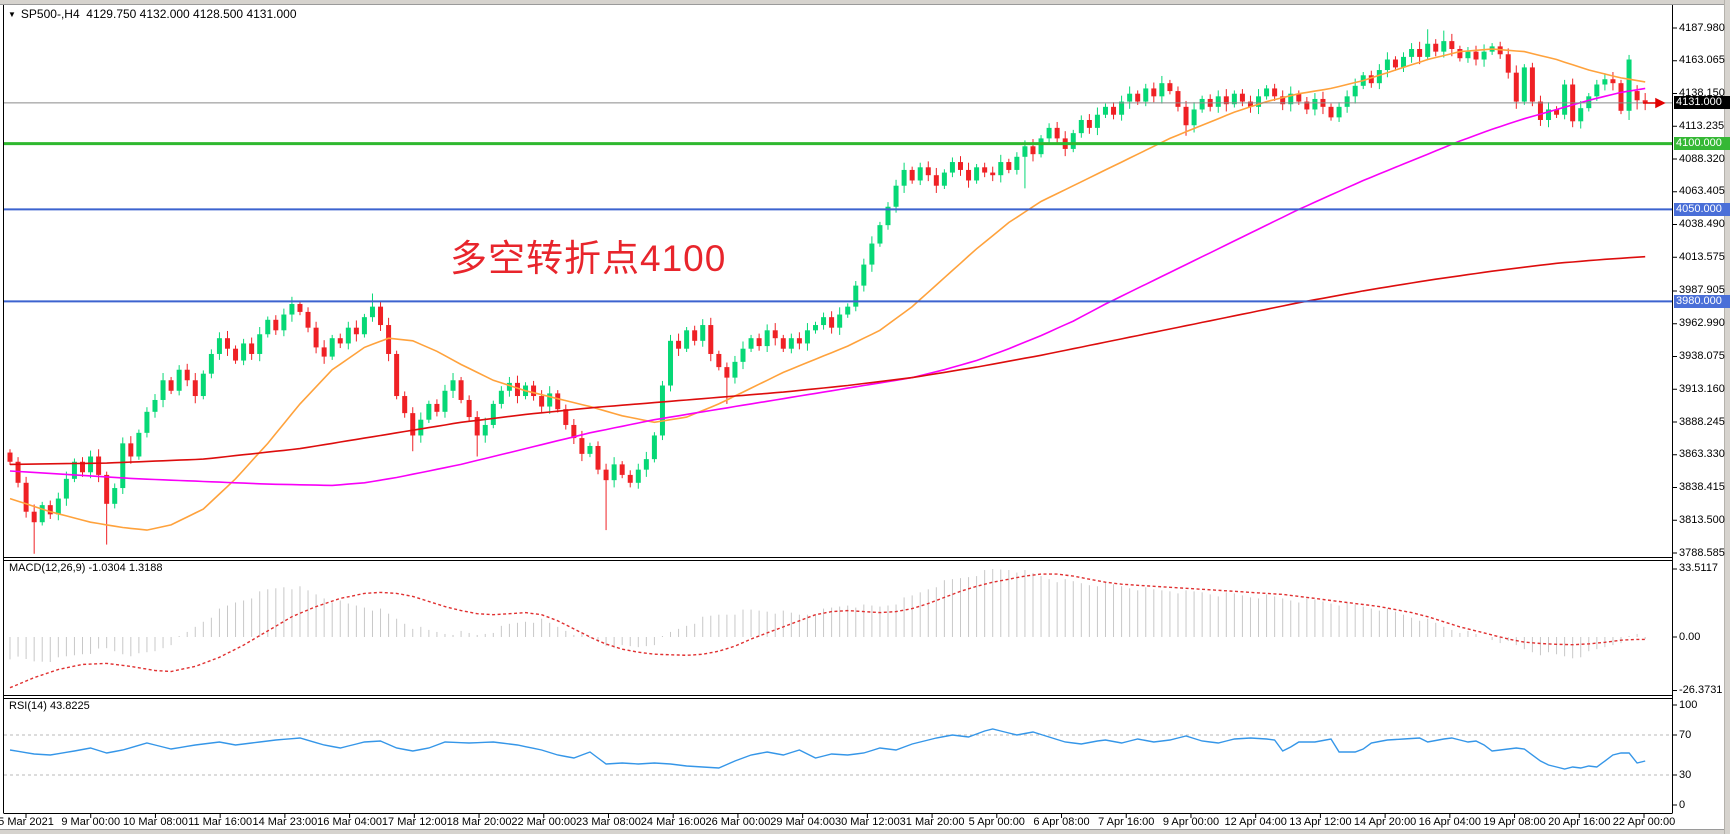 Image resolution: width=1730 pixels, height=834 pixels. Describe the element at coordinates (1702, 27) in the screenshot. I see `price-axis-label: 4187.980` at that location.